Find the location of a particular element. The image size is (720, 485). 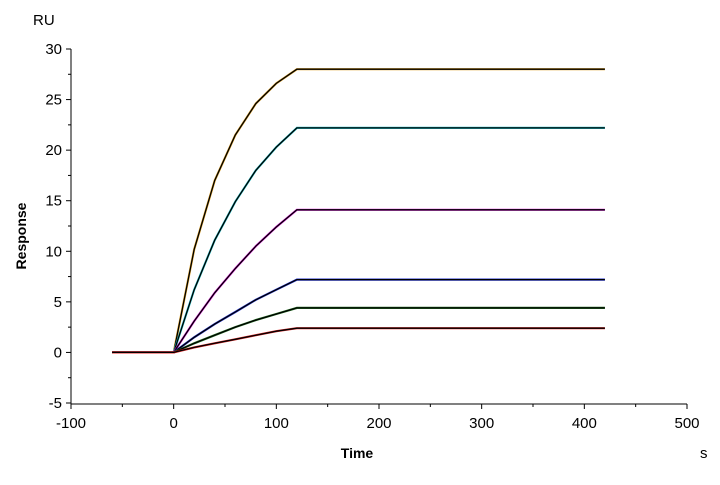

y-tick-label: -5 is located at coordinates (55, 403).